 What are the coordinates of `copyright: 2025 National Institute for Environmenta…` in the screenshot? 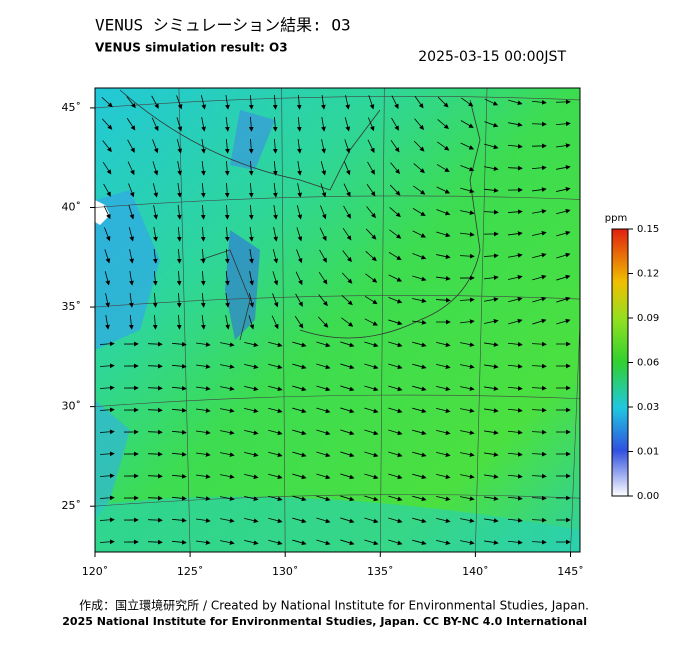 It's located at (324, 621).